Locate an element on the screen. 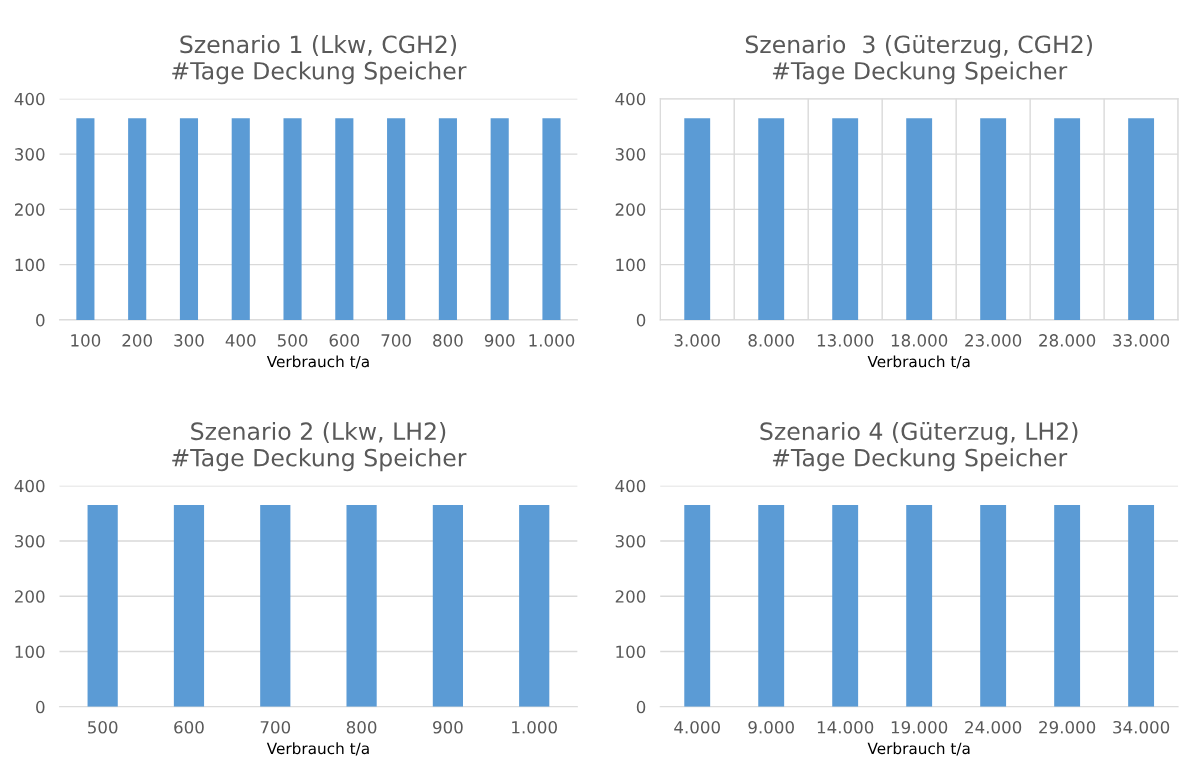 The height and width of the screenshot is (760, 1190). x-tick-label: 9.000 is located at coordinates (771, 727).